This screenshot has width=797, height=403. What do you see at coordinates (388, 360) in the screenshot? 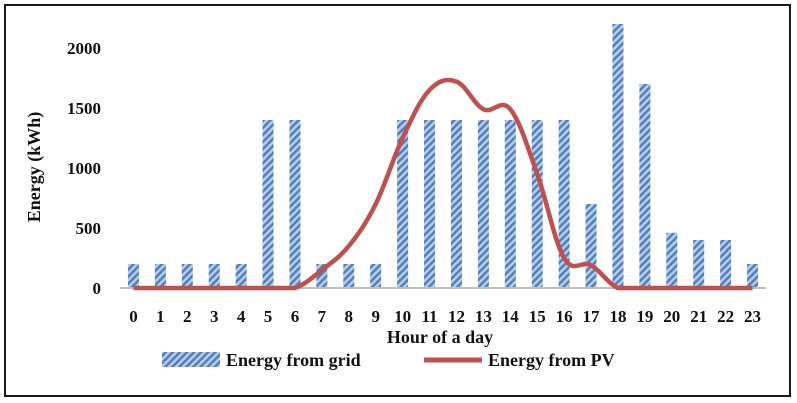
I see `legend: Energy from grid Energy from PV` at bounding box center [388, 360].